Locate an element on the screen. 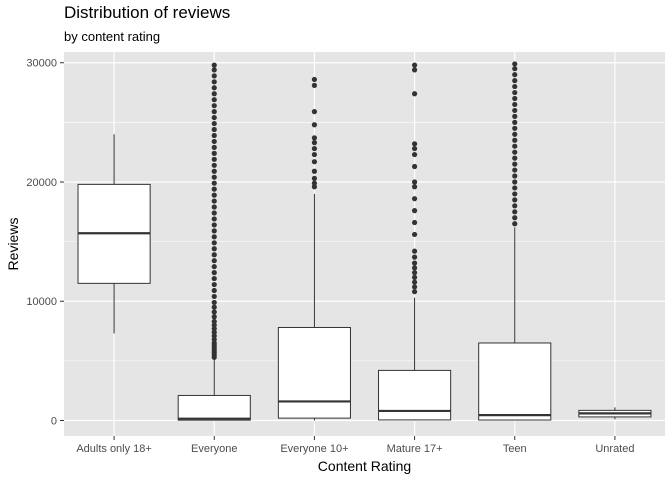 This screenshot has width=672, height=480. x-tick-label: Everyone is located at coordinates (214, 449).